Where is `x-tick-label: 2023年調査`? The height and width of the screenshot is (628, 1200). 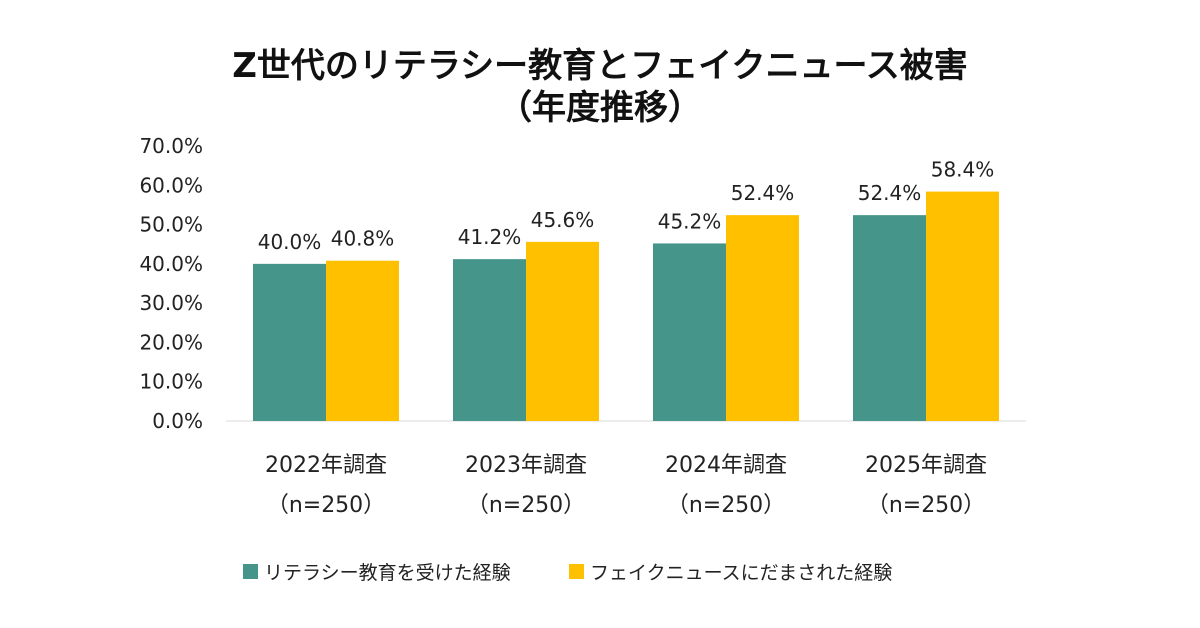 x-tick-label: 2023年調査 is located at coordinates (526, 465).